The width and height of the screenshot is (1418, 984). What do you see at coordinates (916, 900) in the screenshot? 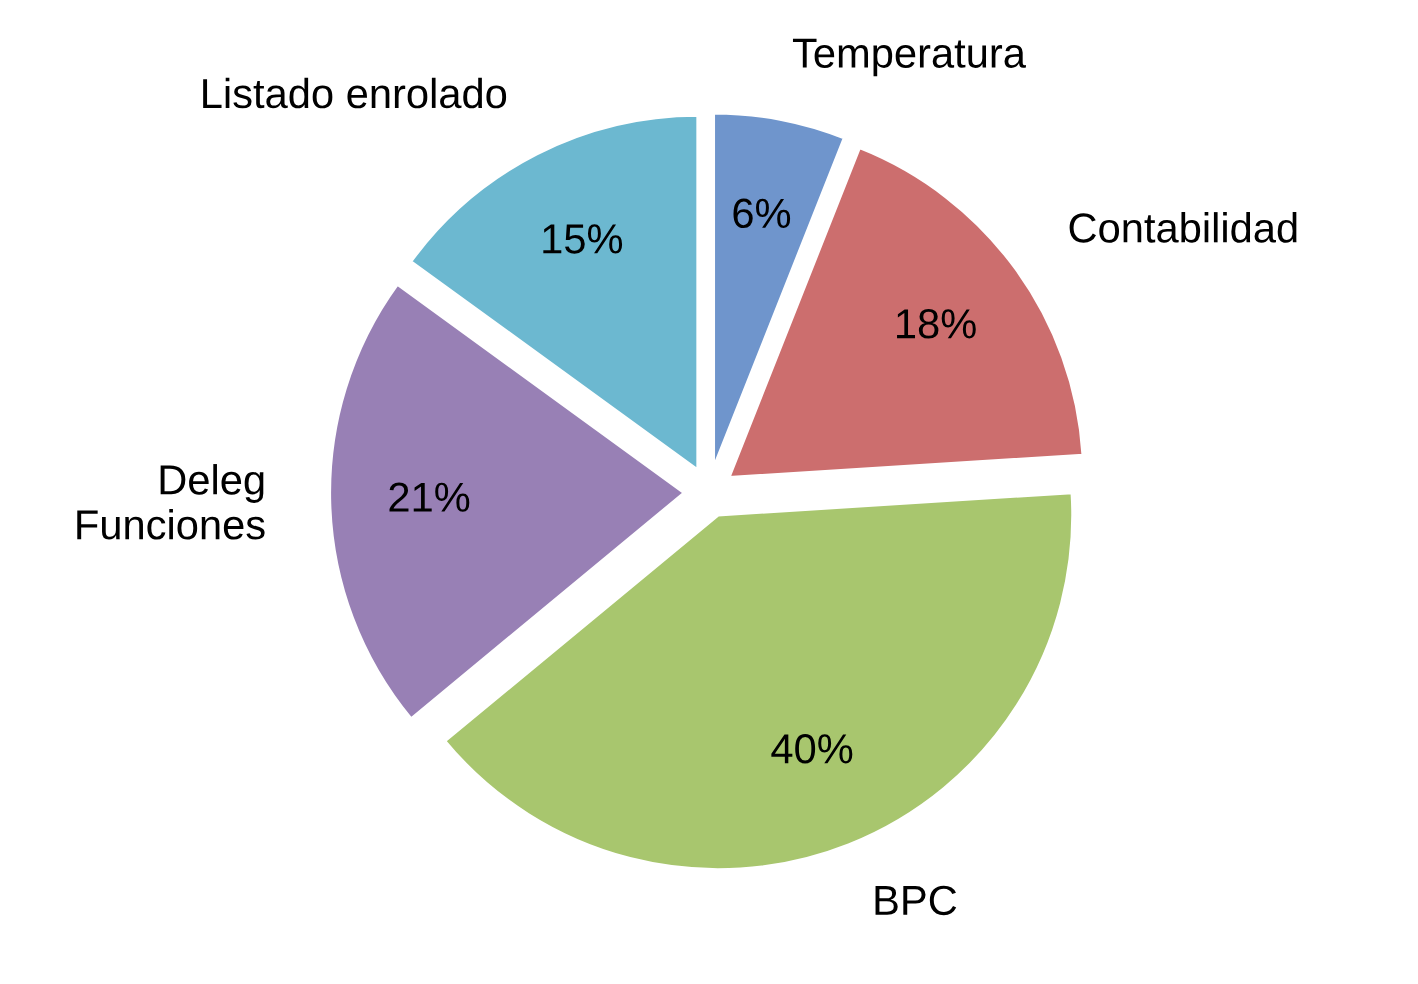
I see `slice-label: BPC` at bounding box center [916, 900].